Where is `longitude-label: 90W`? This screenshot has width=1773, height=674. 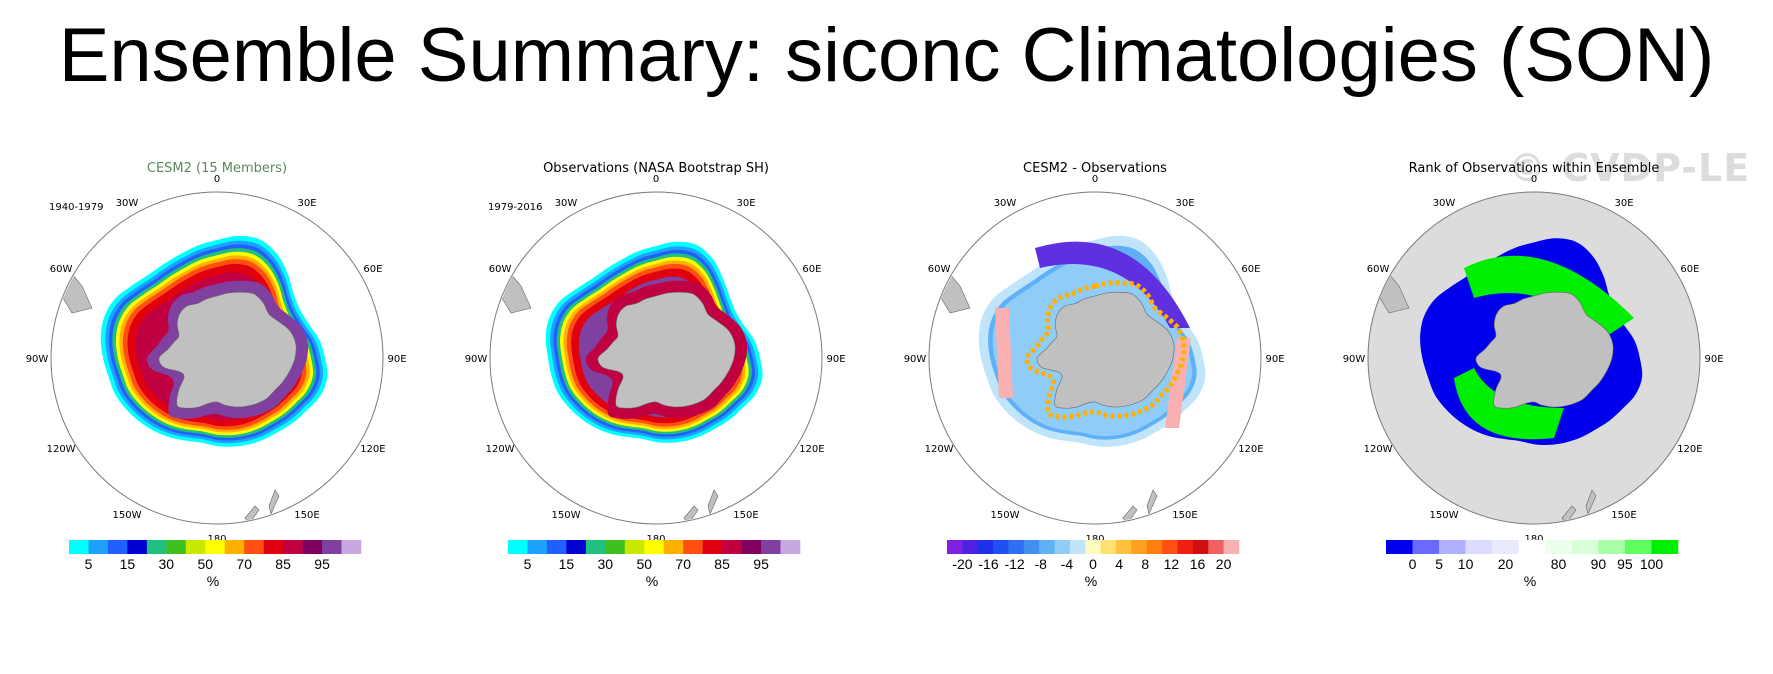
longitude-label: 90W is located at coordinates (1354, 359).